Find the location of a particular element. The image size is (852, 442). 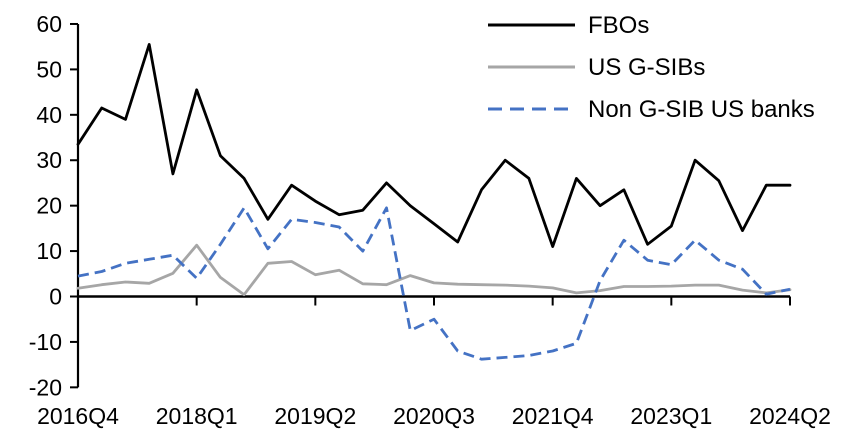

legend-label-non-gsib: Non G-SIB US banks is located at coordinates (701, 109).